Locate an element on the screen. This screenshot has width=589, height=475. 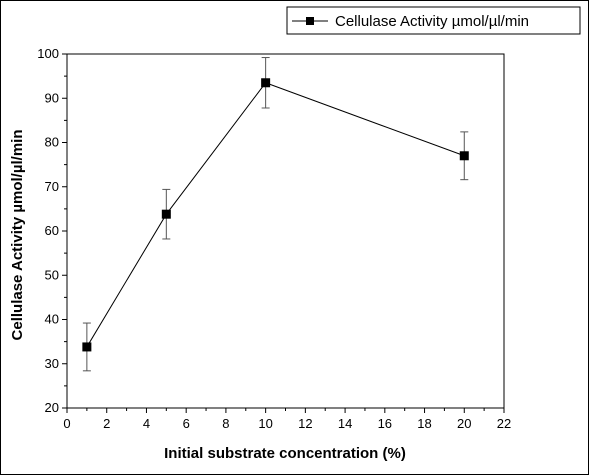
x-tick-label: 10 is located at coordinates (265, 423).